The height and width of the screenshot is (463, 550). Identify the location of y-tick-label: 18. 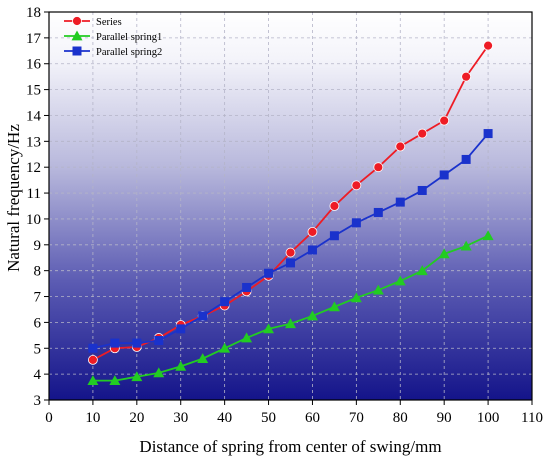
(33, 13).